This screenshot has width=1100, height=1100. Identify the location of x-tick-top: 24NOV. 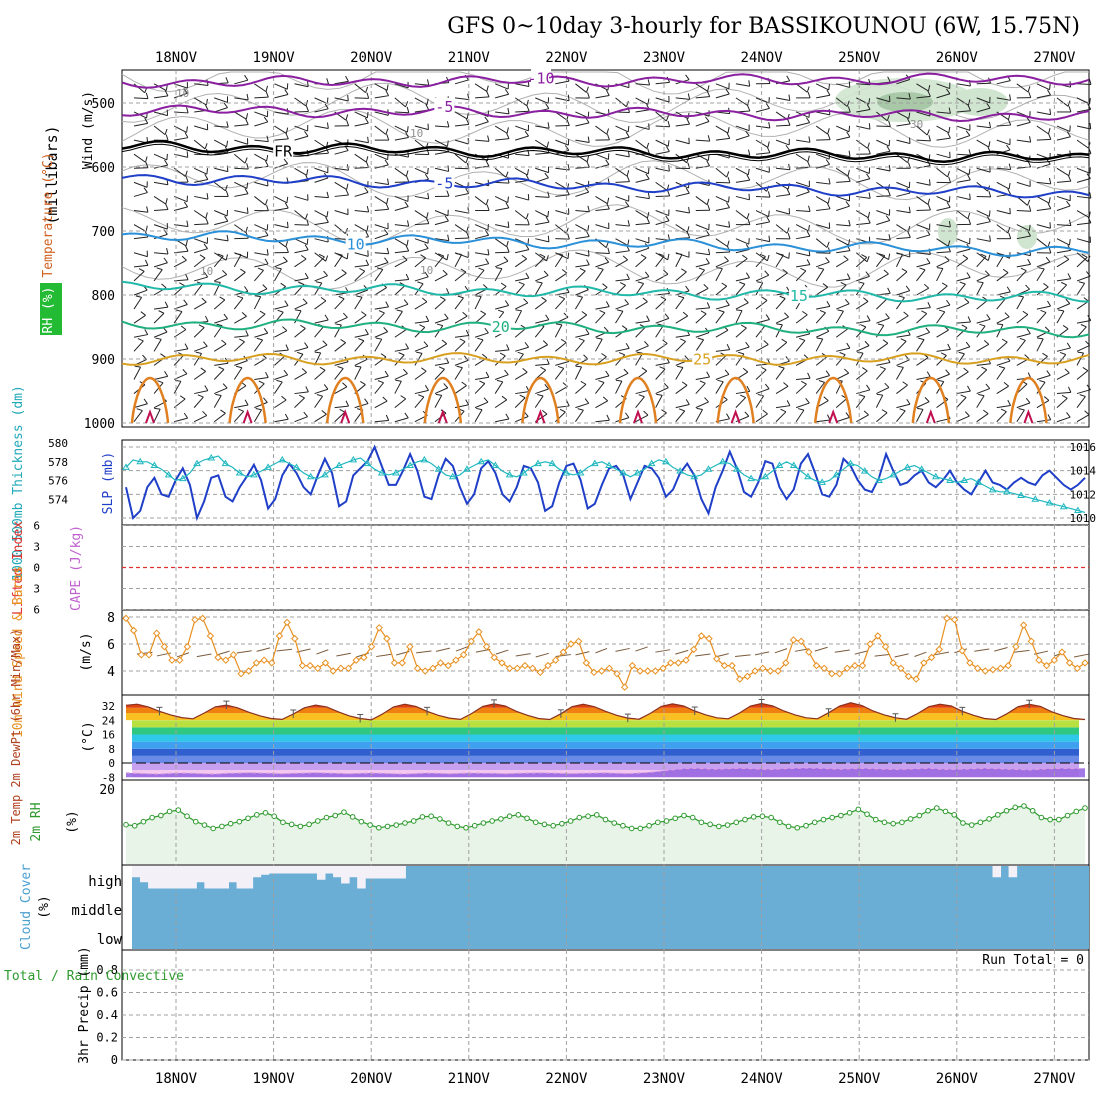
(762, 58).